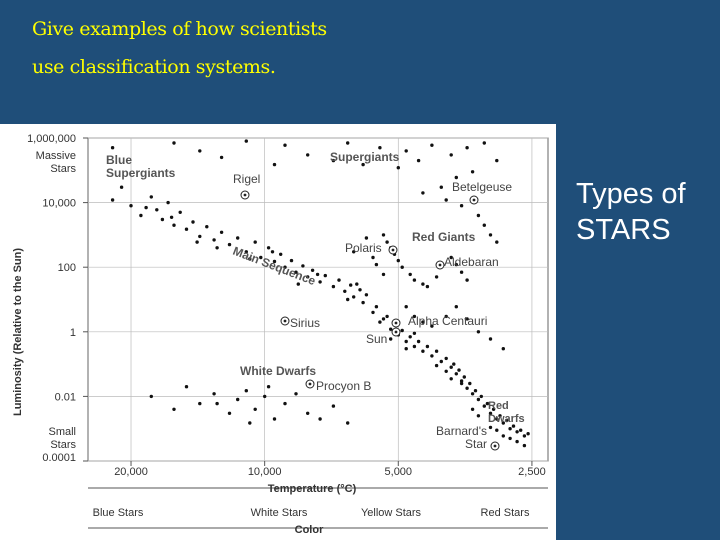  Describe the element at coordinates (63, 445) in the screenshot. I see `y-extra-bottom-line-2: Stars` at that location.